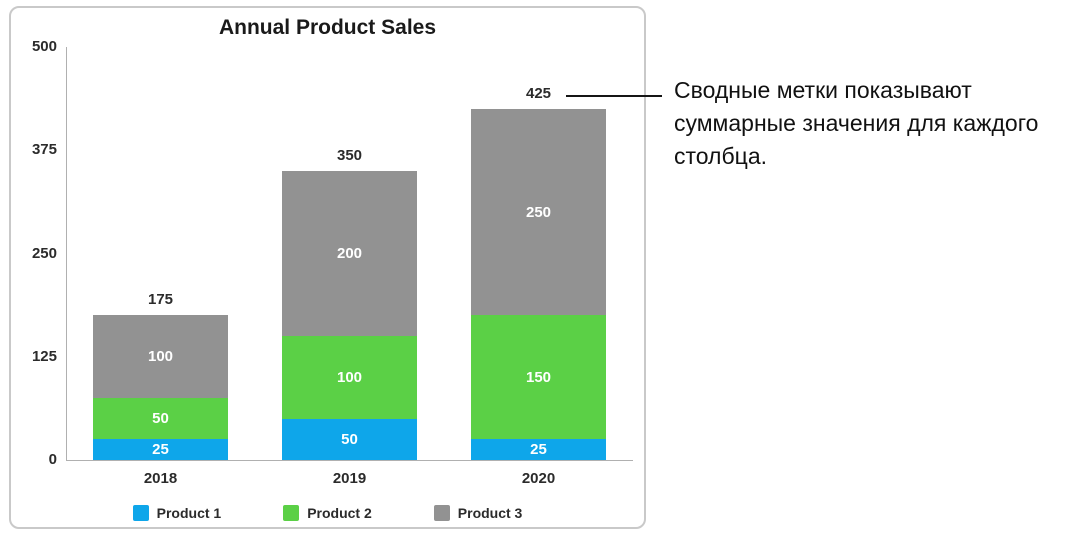 The image size is (1073, 537). I want to click on x-axis-label: 2020, so click(538, 478).